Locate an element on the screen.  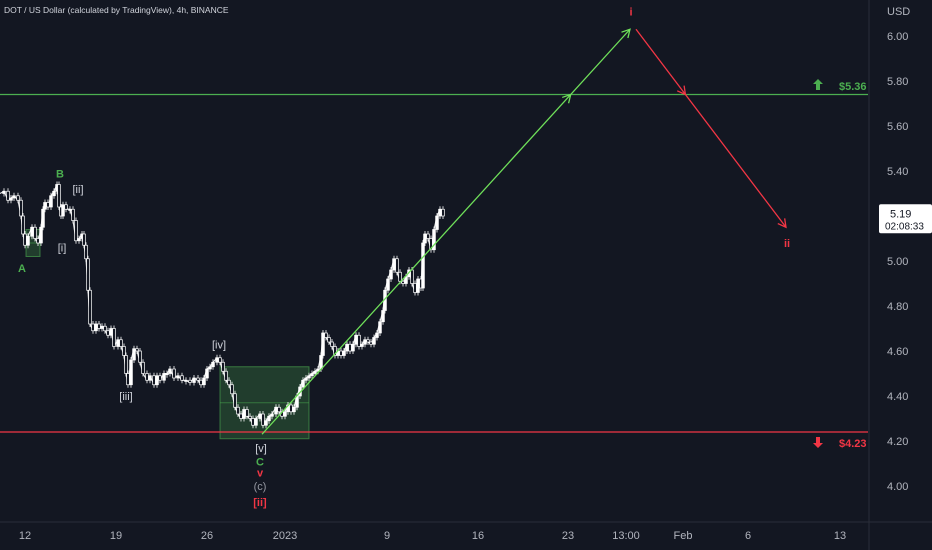
bar-countdown: 02:08:33 is located at coordinates (904, 226).